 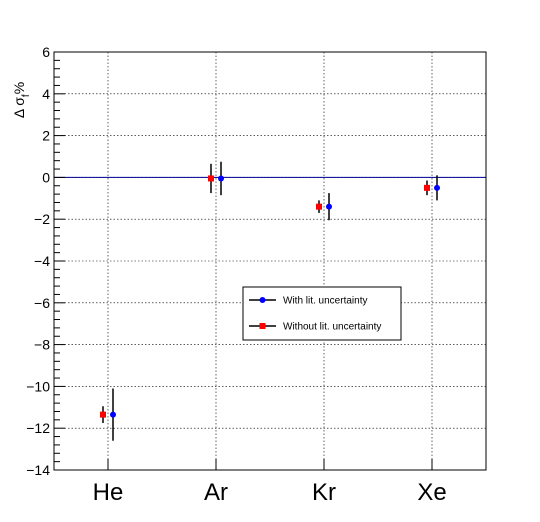 I want to click on y-tick-label: −8, so click(x=42, y=345).